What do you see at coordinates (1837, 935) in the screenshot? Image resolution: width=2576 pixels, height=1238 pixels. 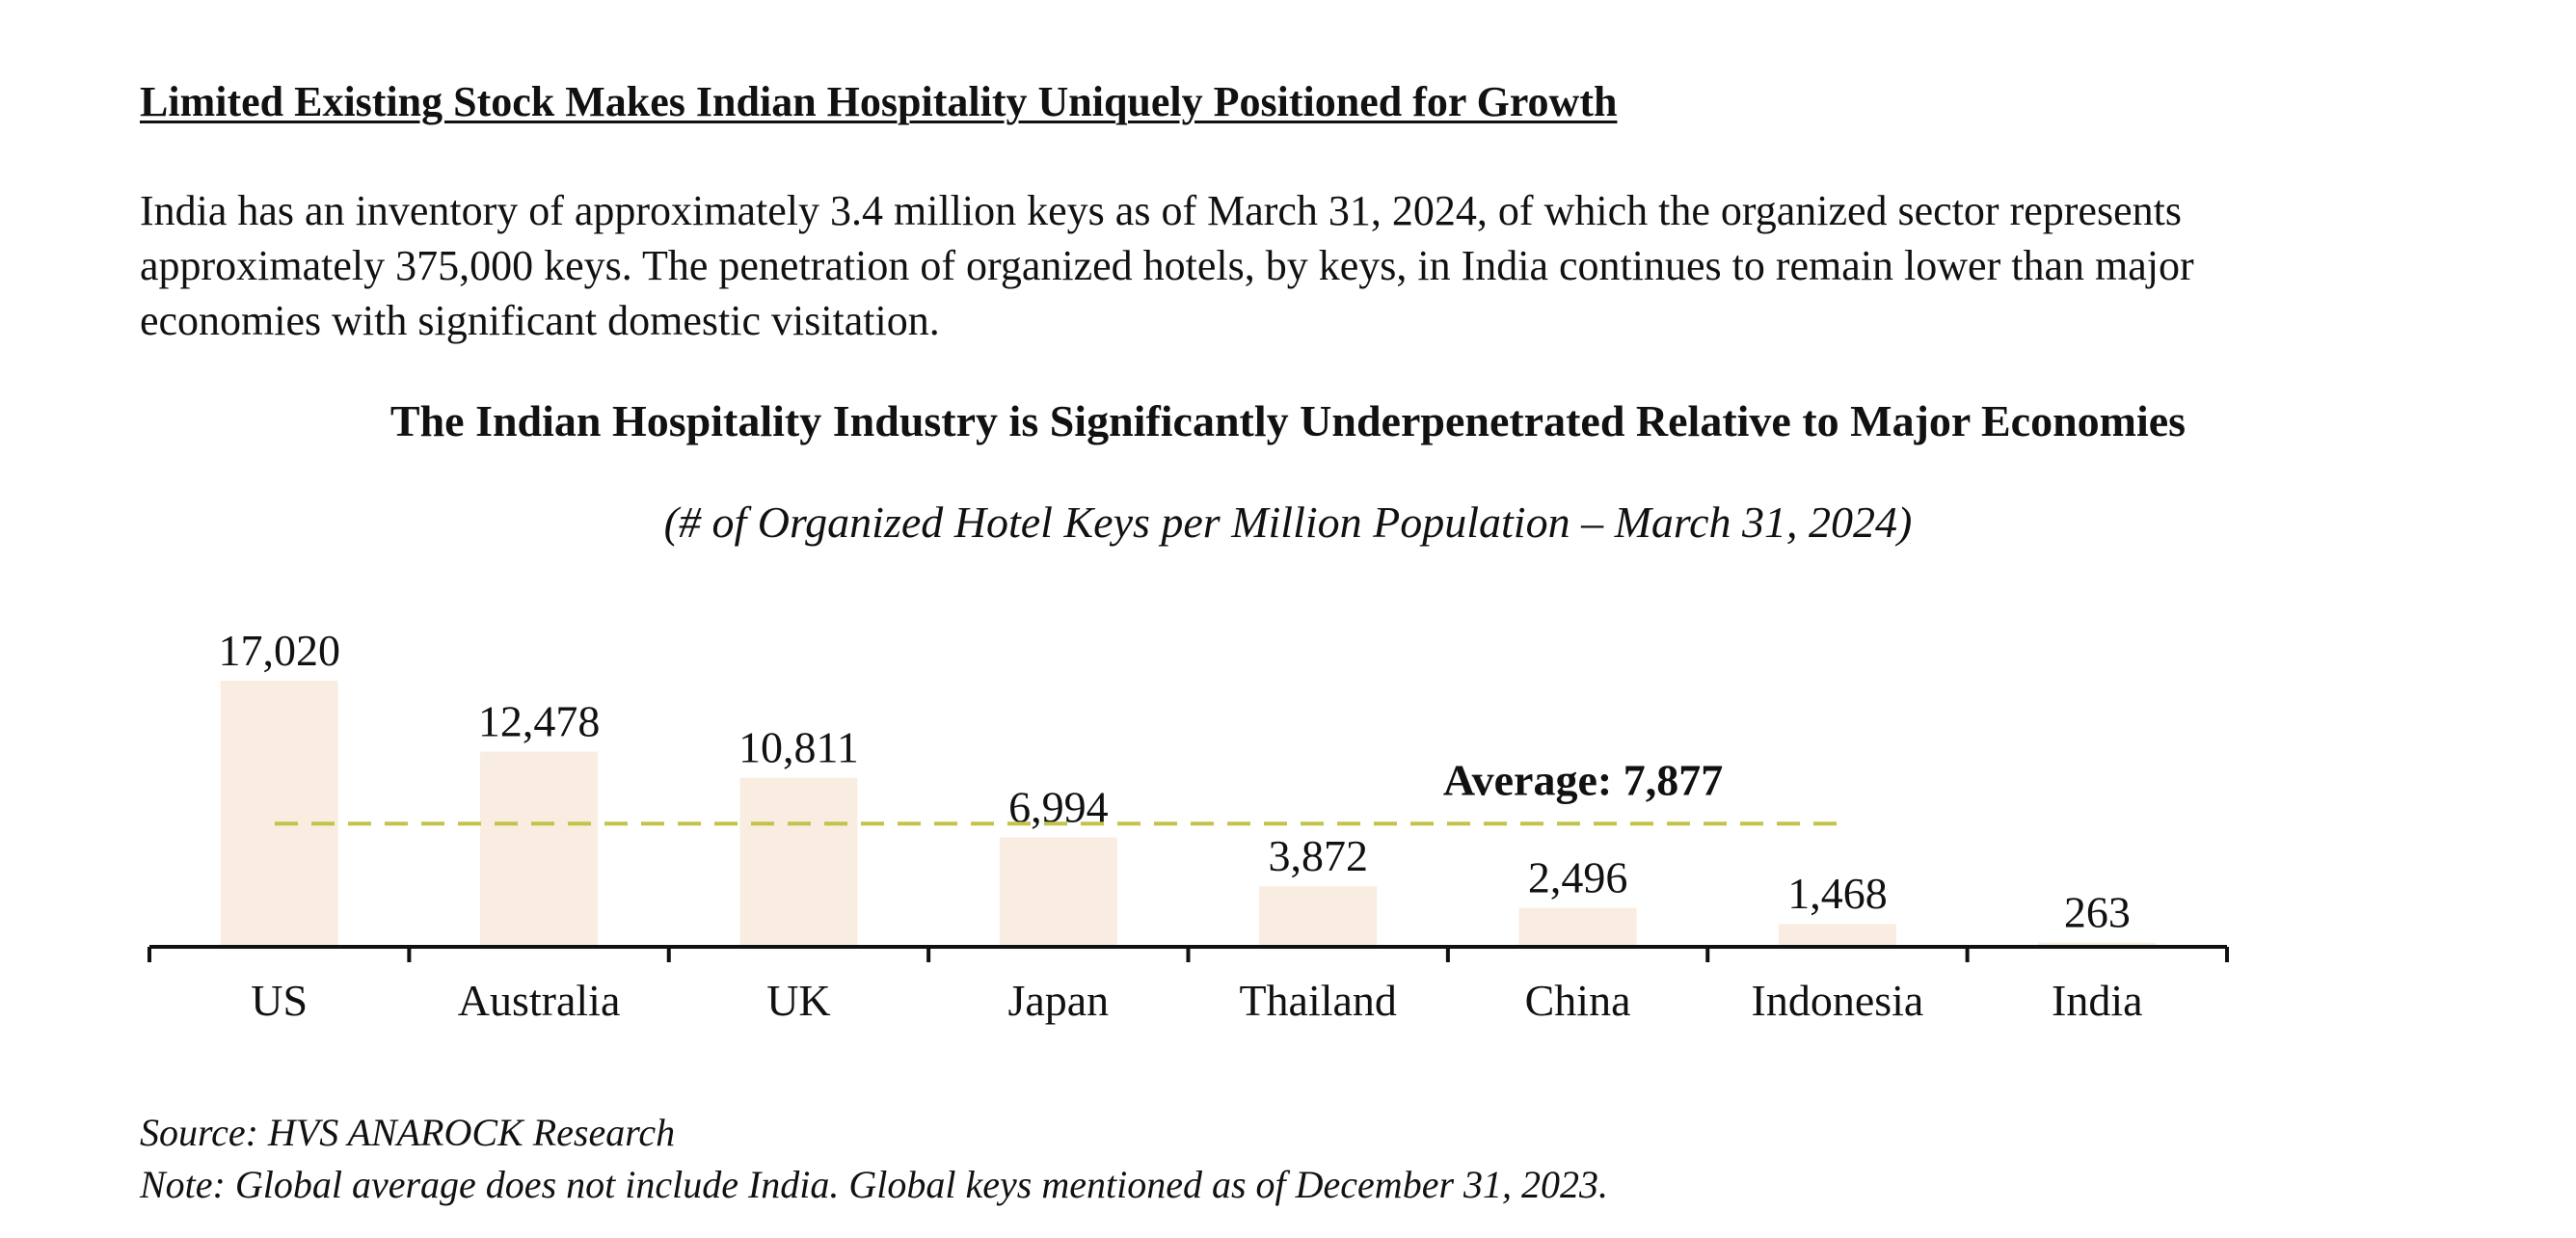 I see `bar-indonesia` at bounding box center [1837, 935].